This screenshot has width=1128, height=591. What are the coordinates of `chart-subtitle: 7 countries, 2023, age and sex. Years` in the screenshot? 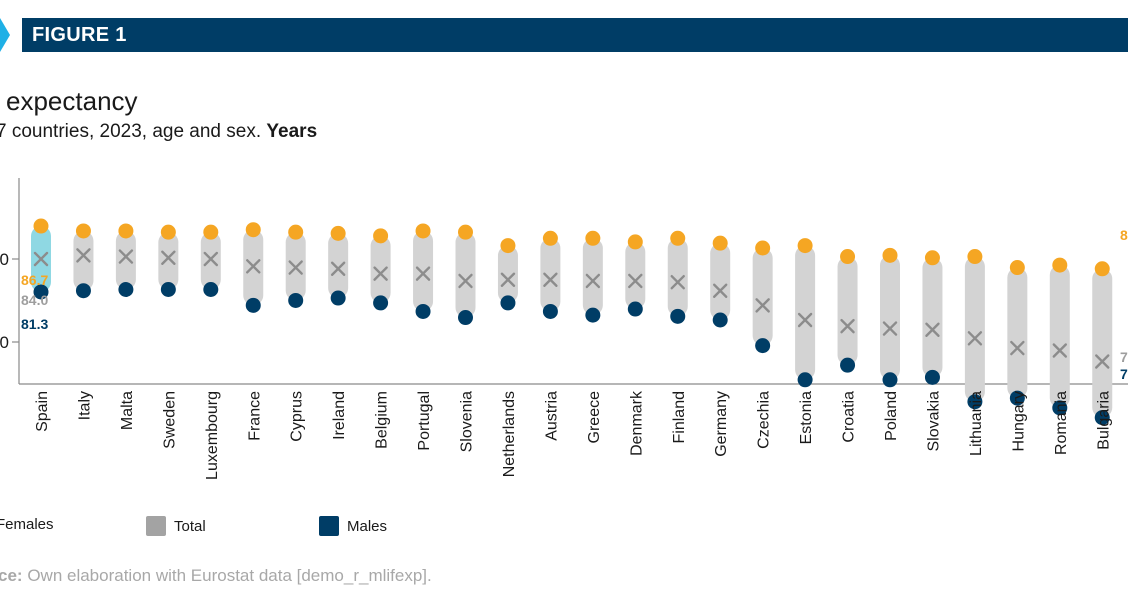 It's located at (158, 132).